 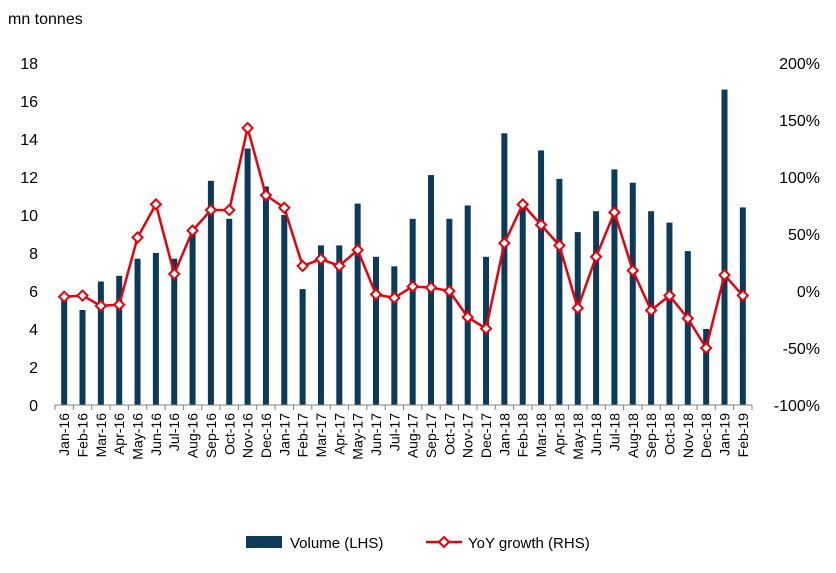 What do you see at coordinates (321, 435) in the screenshot?
I see `x-tick-label: Mar-17` at bounding box center [321, 435].